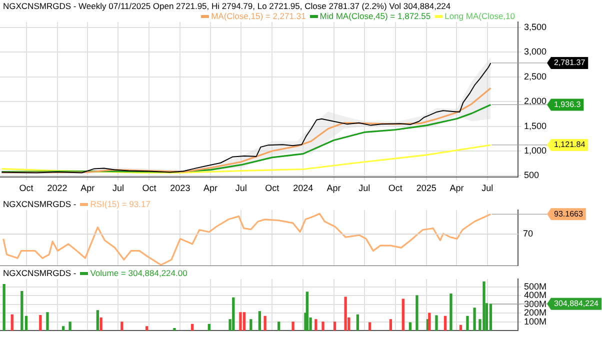  I want to click on y-tick-label: 100M, so click(535, 321).